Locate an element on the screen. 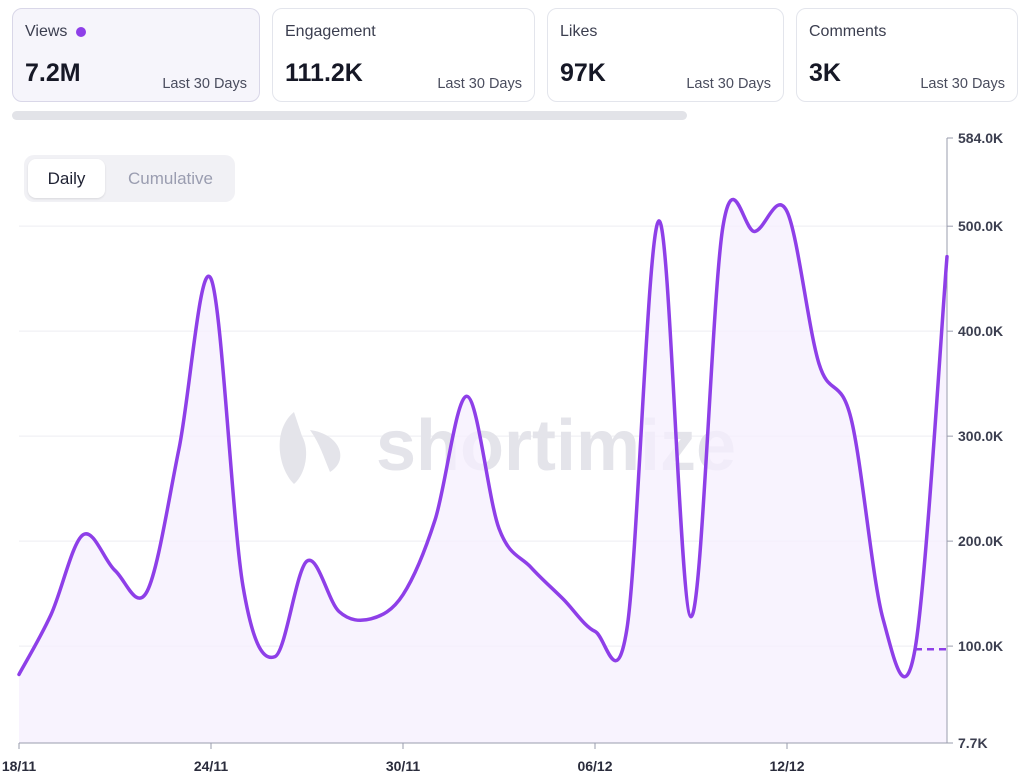  engagement-label: Engagement is located at coordinates (330, 31).